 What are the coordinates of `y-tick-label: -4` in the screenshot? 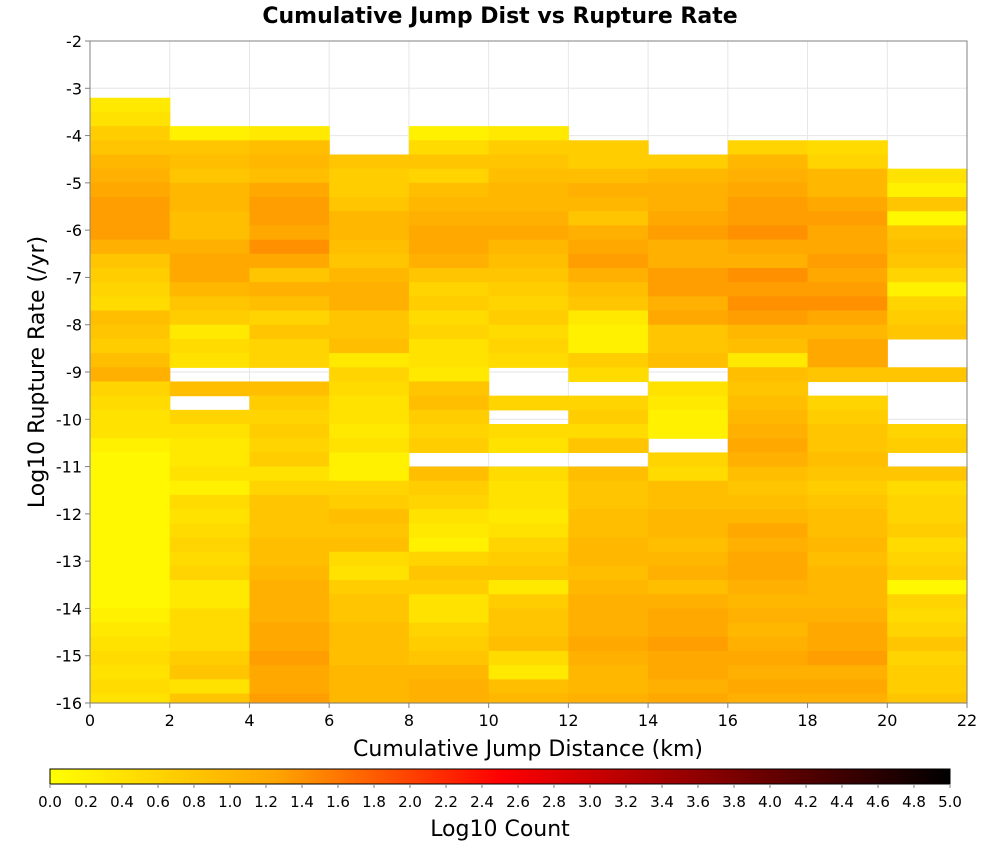 It's located at (74, 136).